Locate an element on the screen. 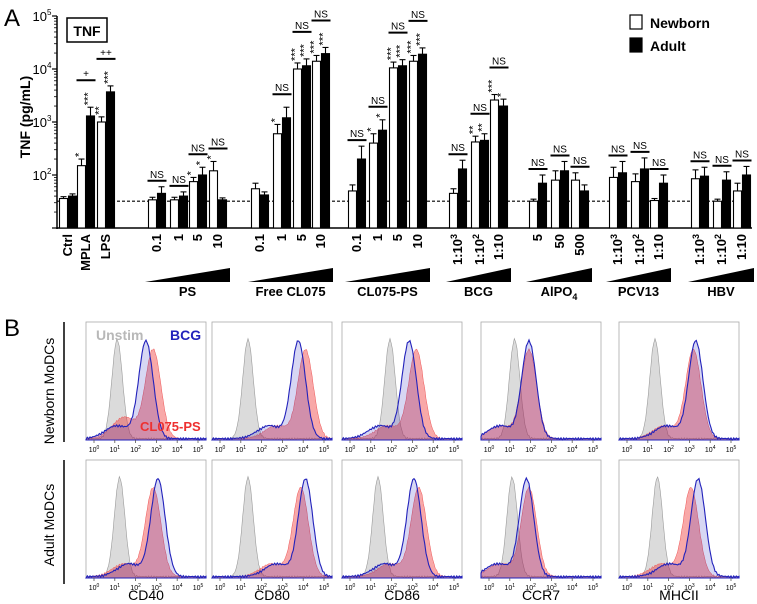 This screenshot has height=604, width=757. y-tick-label: 10³ is located at coordinates (42, 122).